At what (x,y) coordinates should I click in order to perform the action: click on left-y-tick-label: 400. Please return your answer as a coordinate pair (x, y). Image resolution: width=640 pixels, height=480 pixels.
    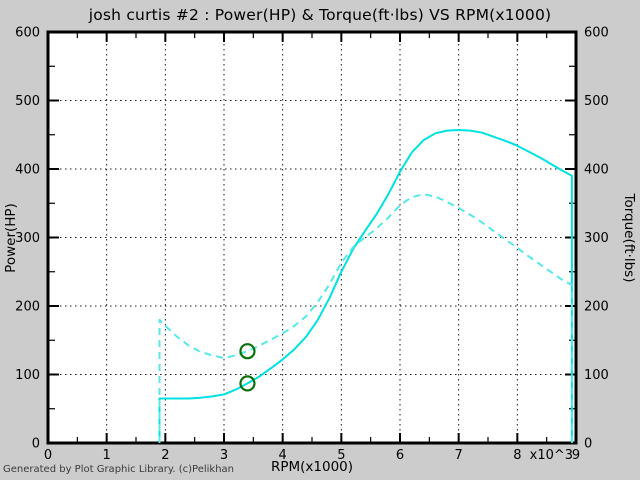
    Looking at the image, I should click on (27, 170).